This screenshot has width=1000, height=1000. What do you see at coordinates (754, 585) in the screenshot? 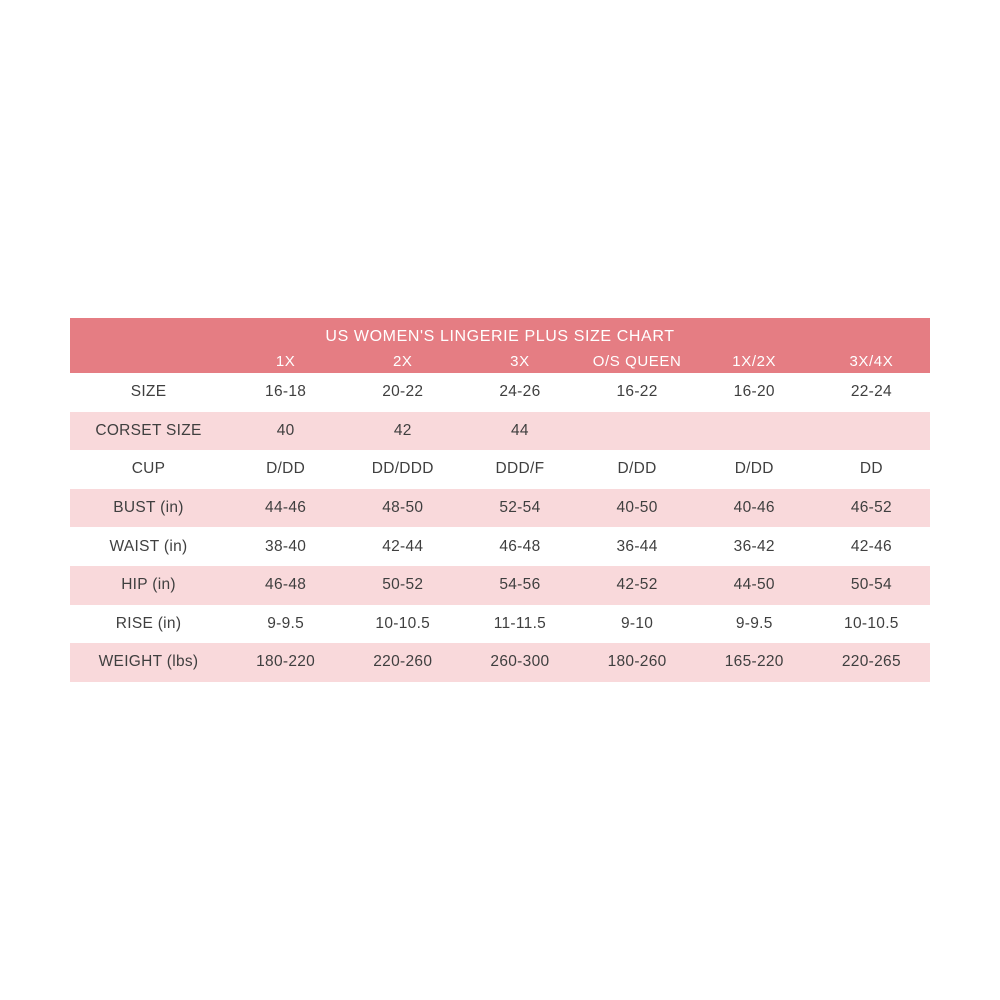
I see `cell: 44-50` at bounding box center [754, 585].